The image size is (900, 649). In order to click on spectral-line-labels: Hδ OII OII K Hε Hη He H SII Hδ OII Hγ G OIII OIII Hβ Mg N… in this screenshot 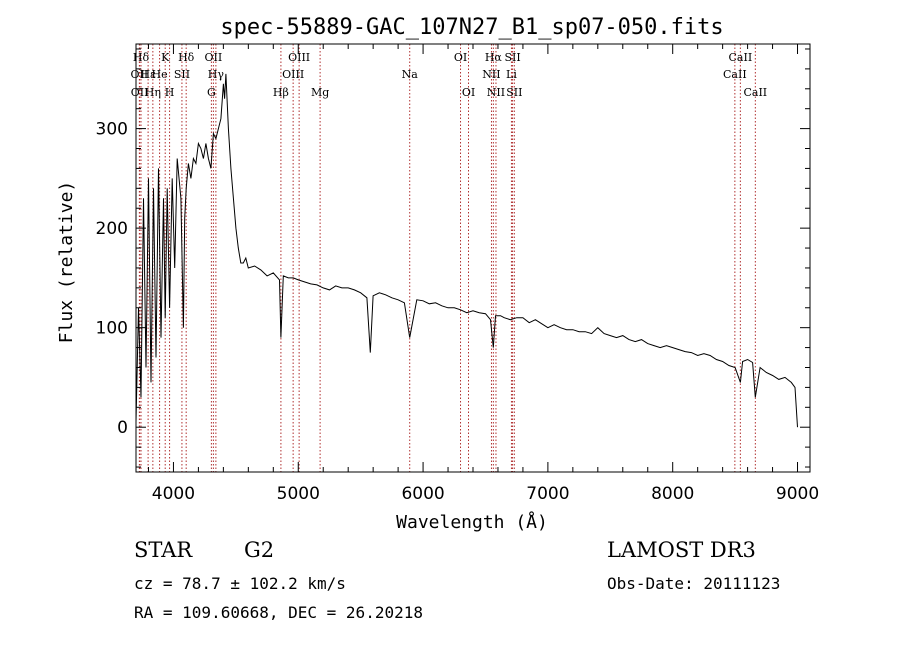, I will do `click(449, 75)`.